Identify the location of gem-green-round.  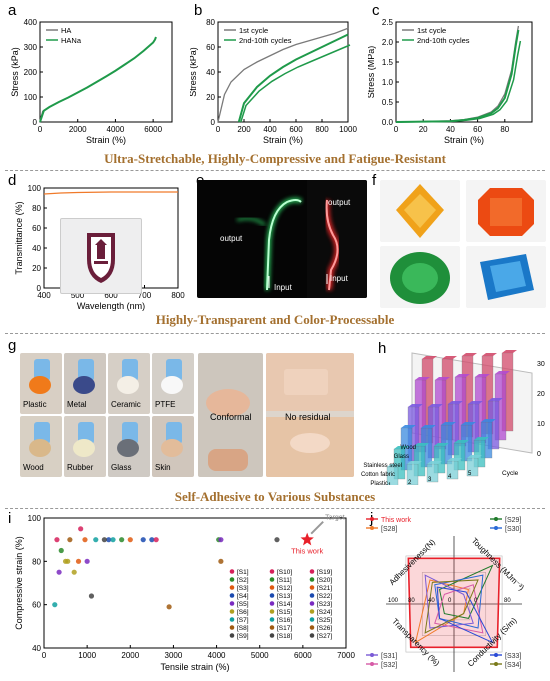
(420, 277).